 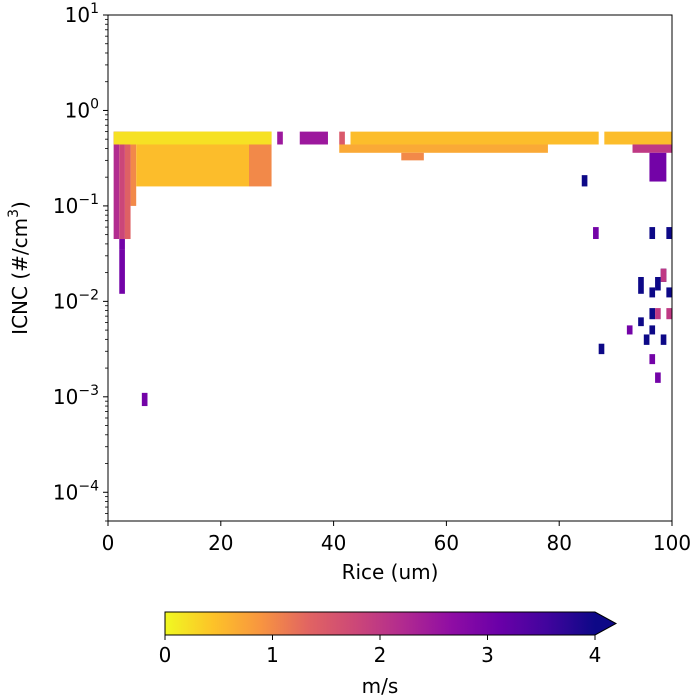 I want to click on colorbar-tick-label: 1, so click(x=272, y=655).